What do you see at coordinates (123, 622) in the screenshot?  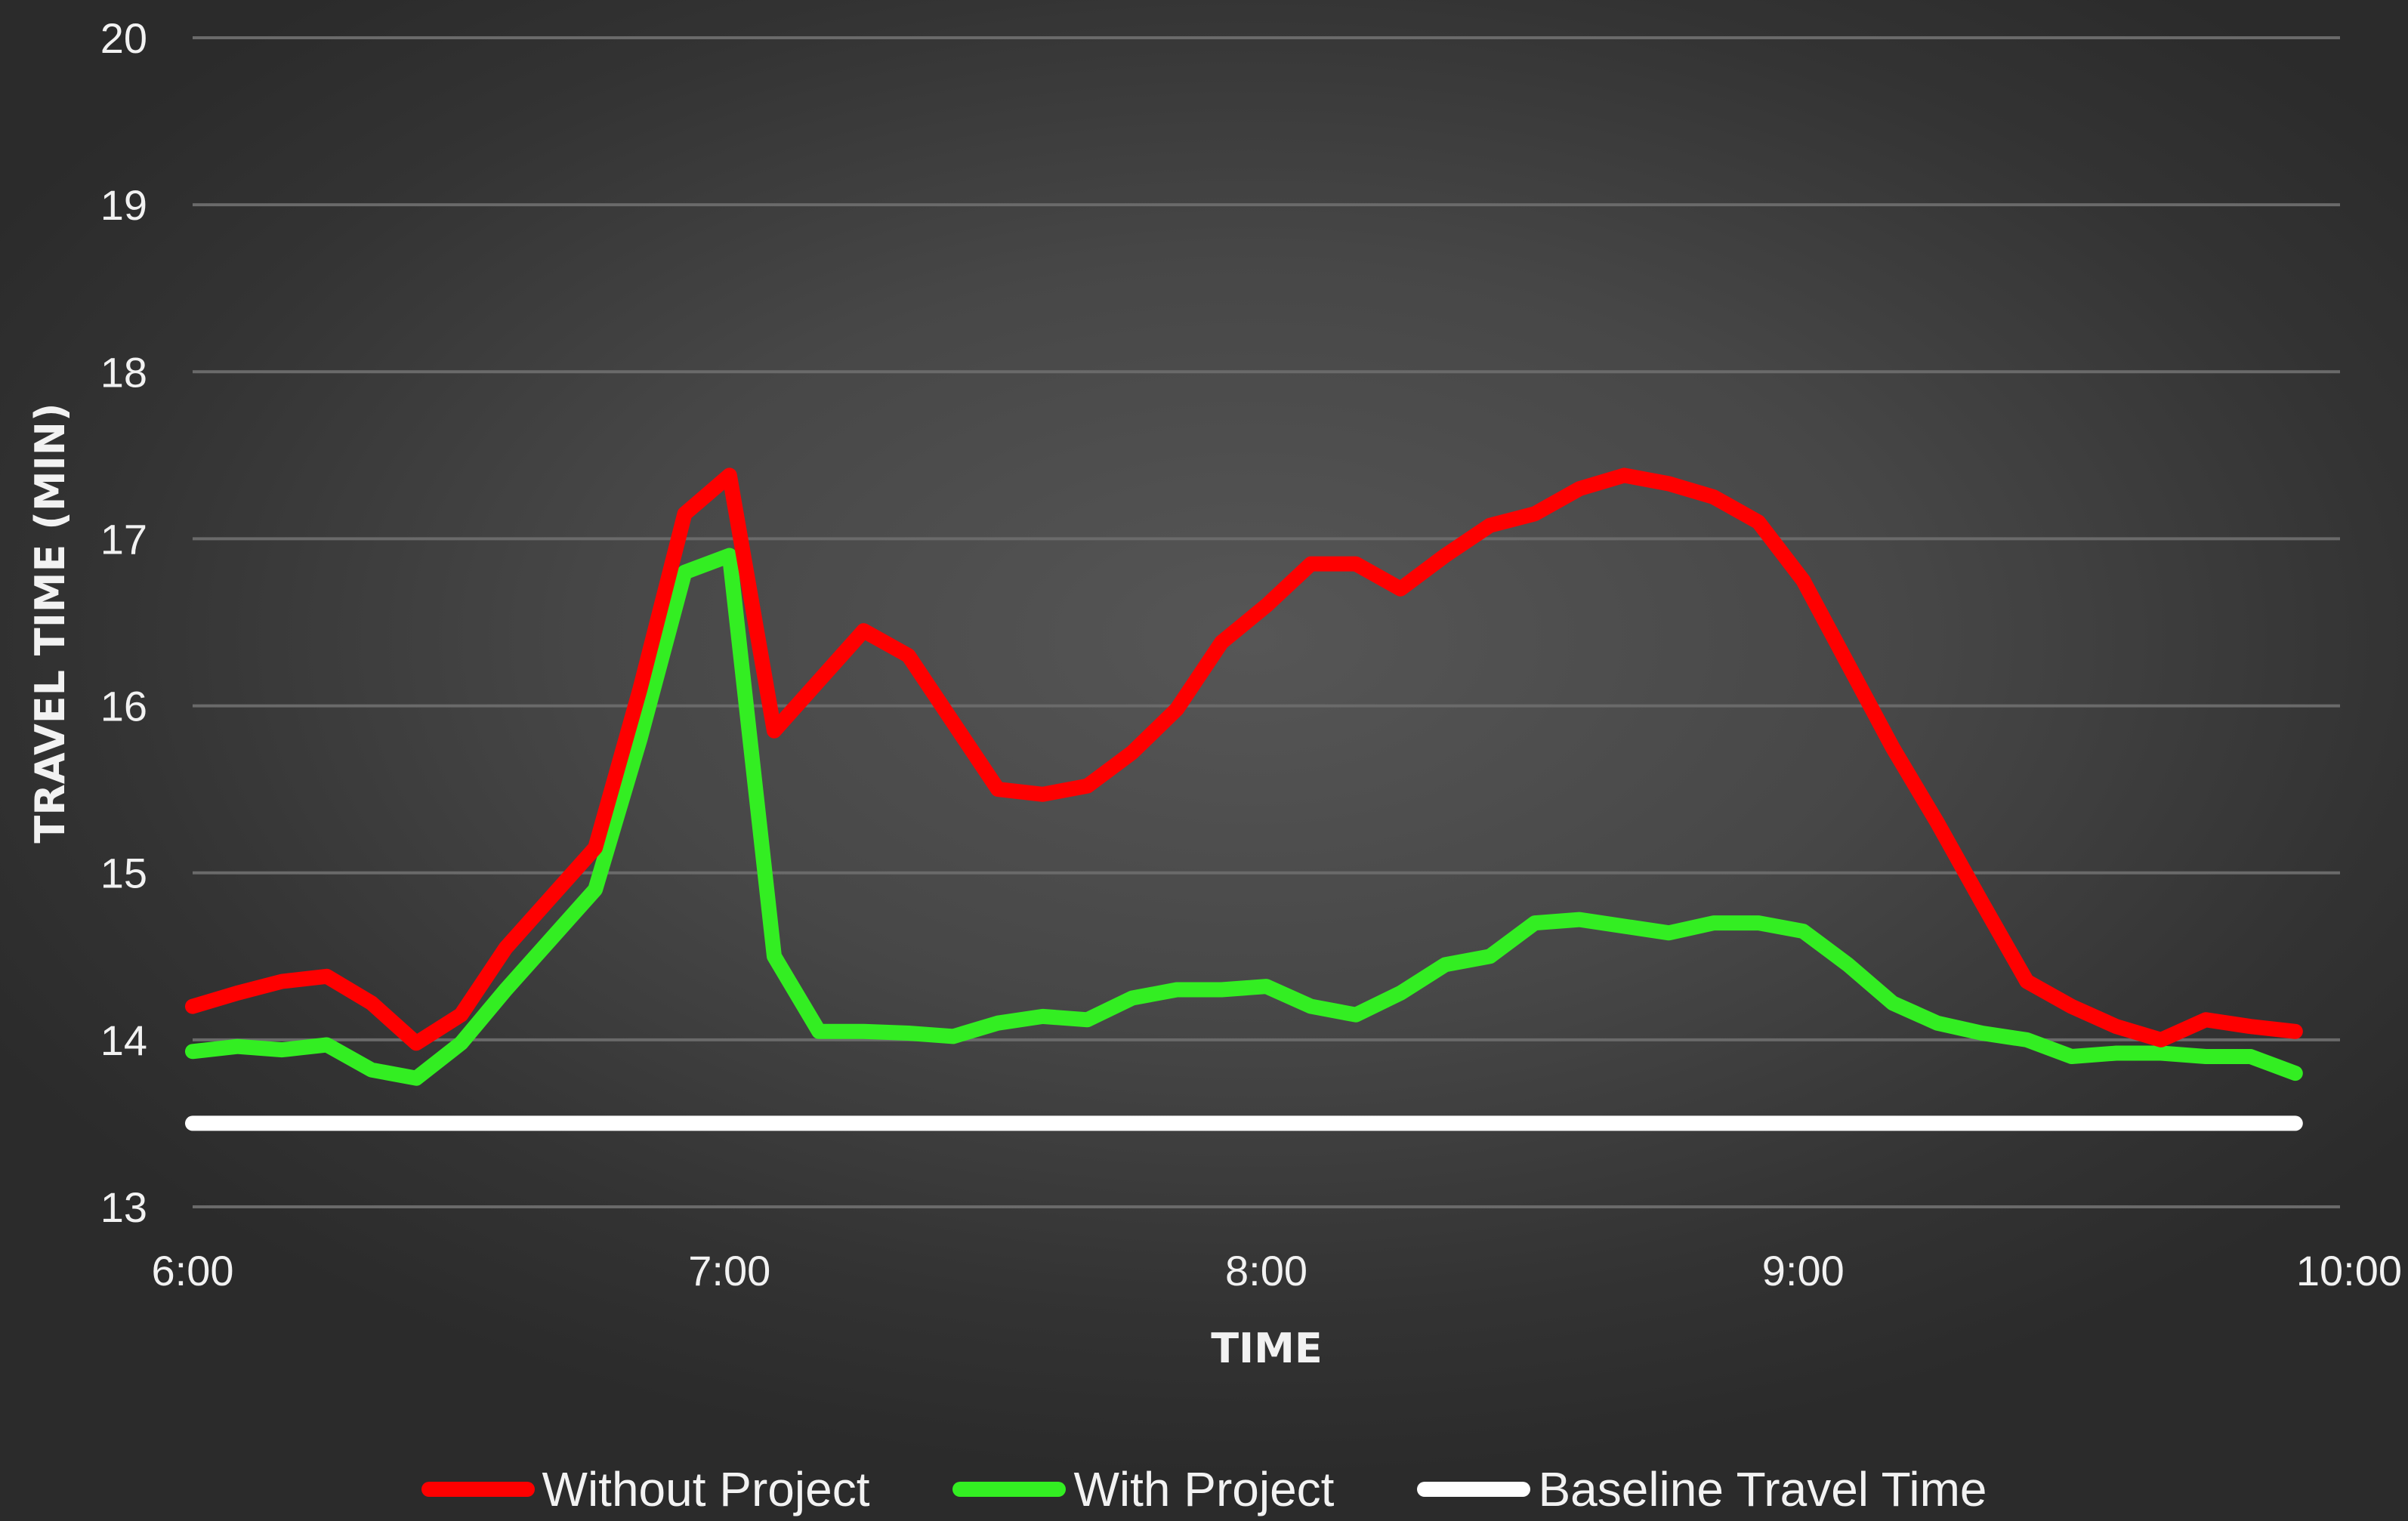 I see `y-axis-ticks: 13 14 15 16 17 18 19 20` at bounding box center [123, 622].